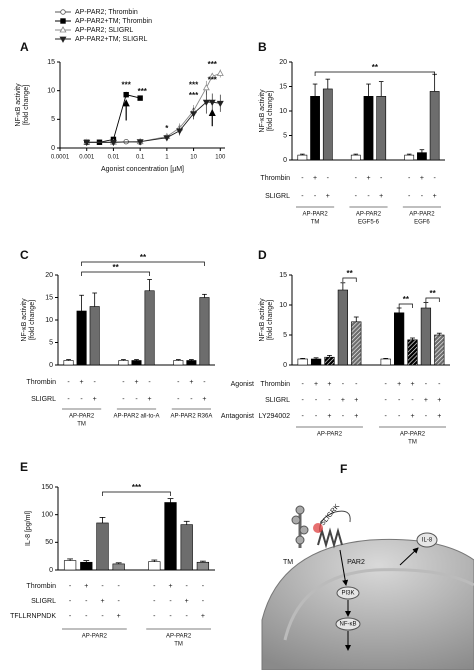  Describe the element at coordinates (343, 469) in the screenshot. I see `panel-letter: F` at that location.